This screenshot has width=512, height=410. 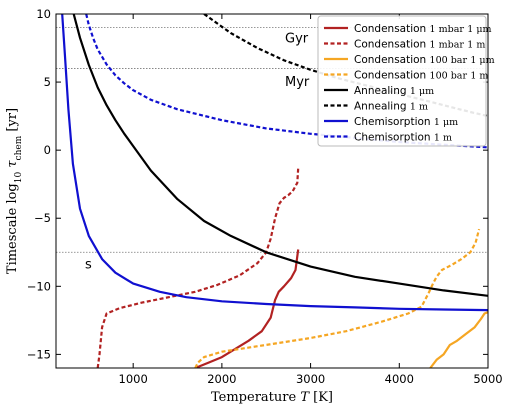 What do you see at coordinates (406, 122) in the screenshot?
I see `legend-entry-chemisorption-1-um: Chemisorption 1 μm` at bounding box center [406, 122].